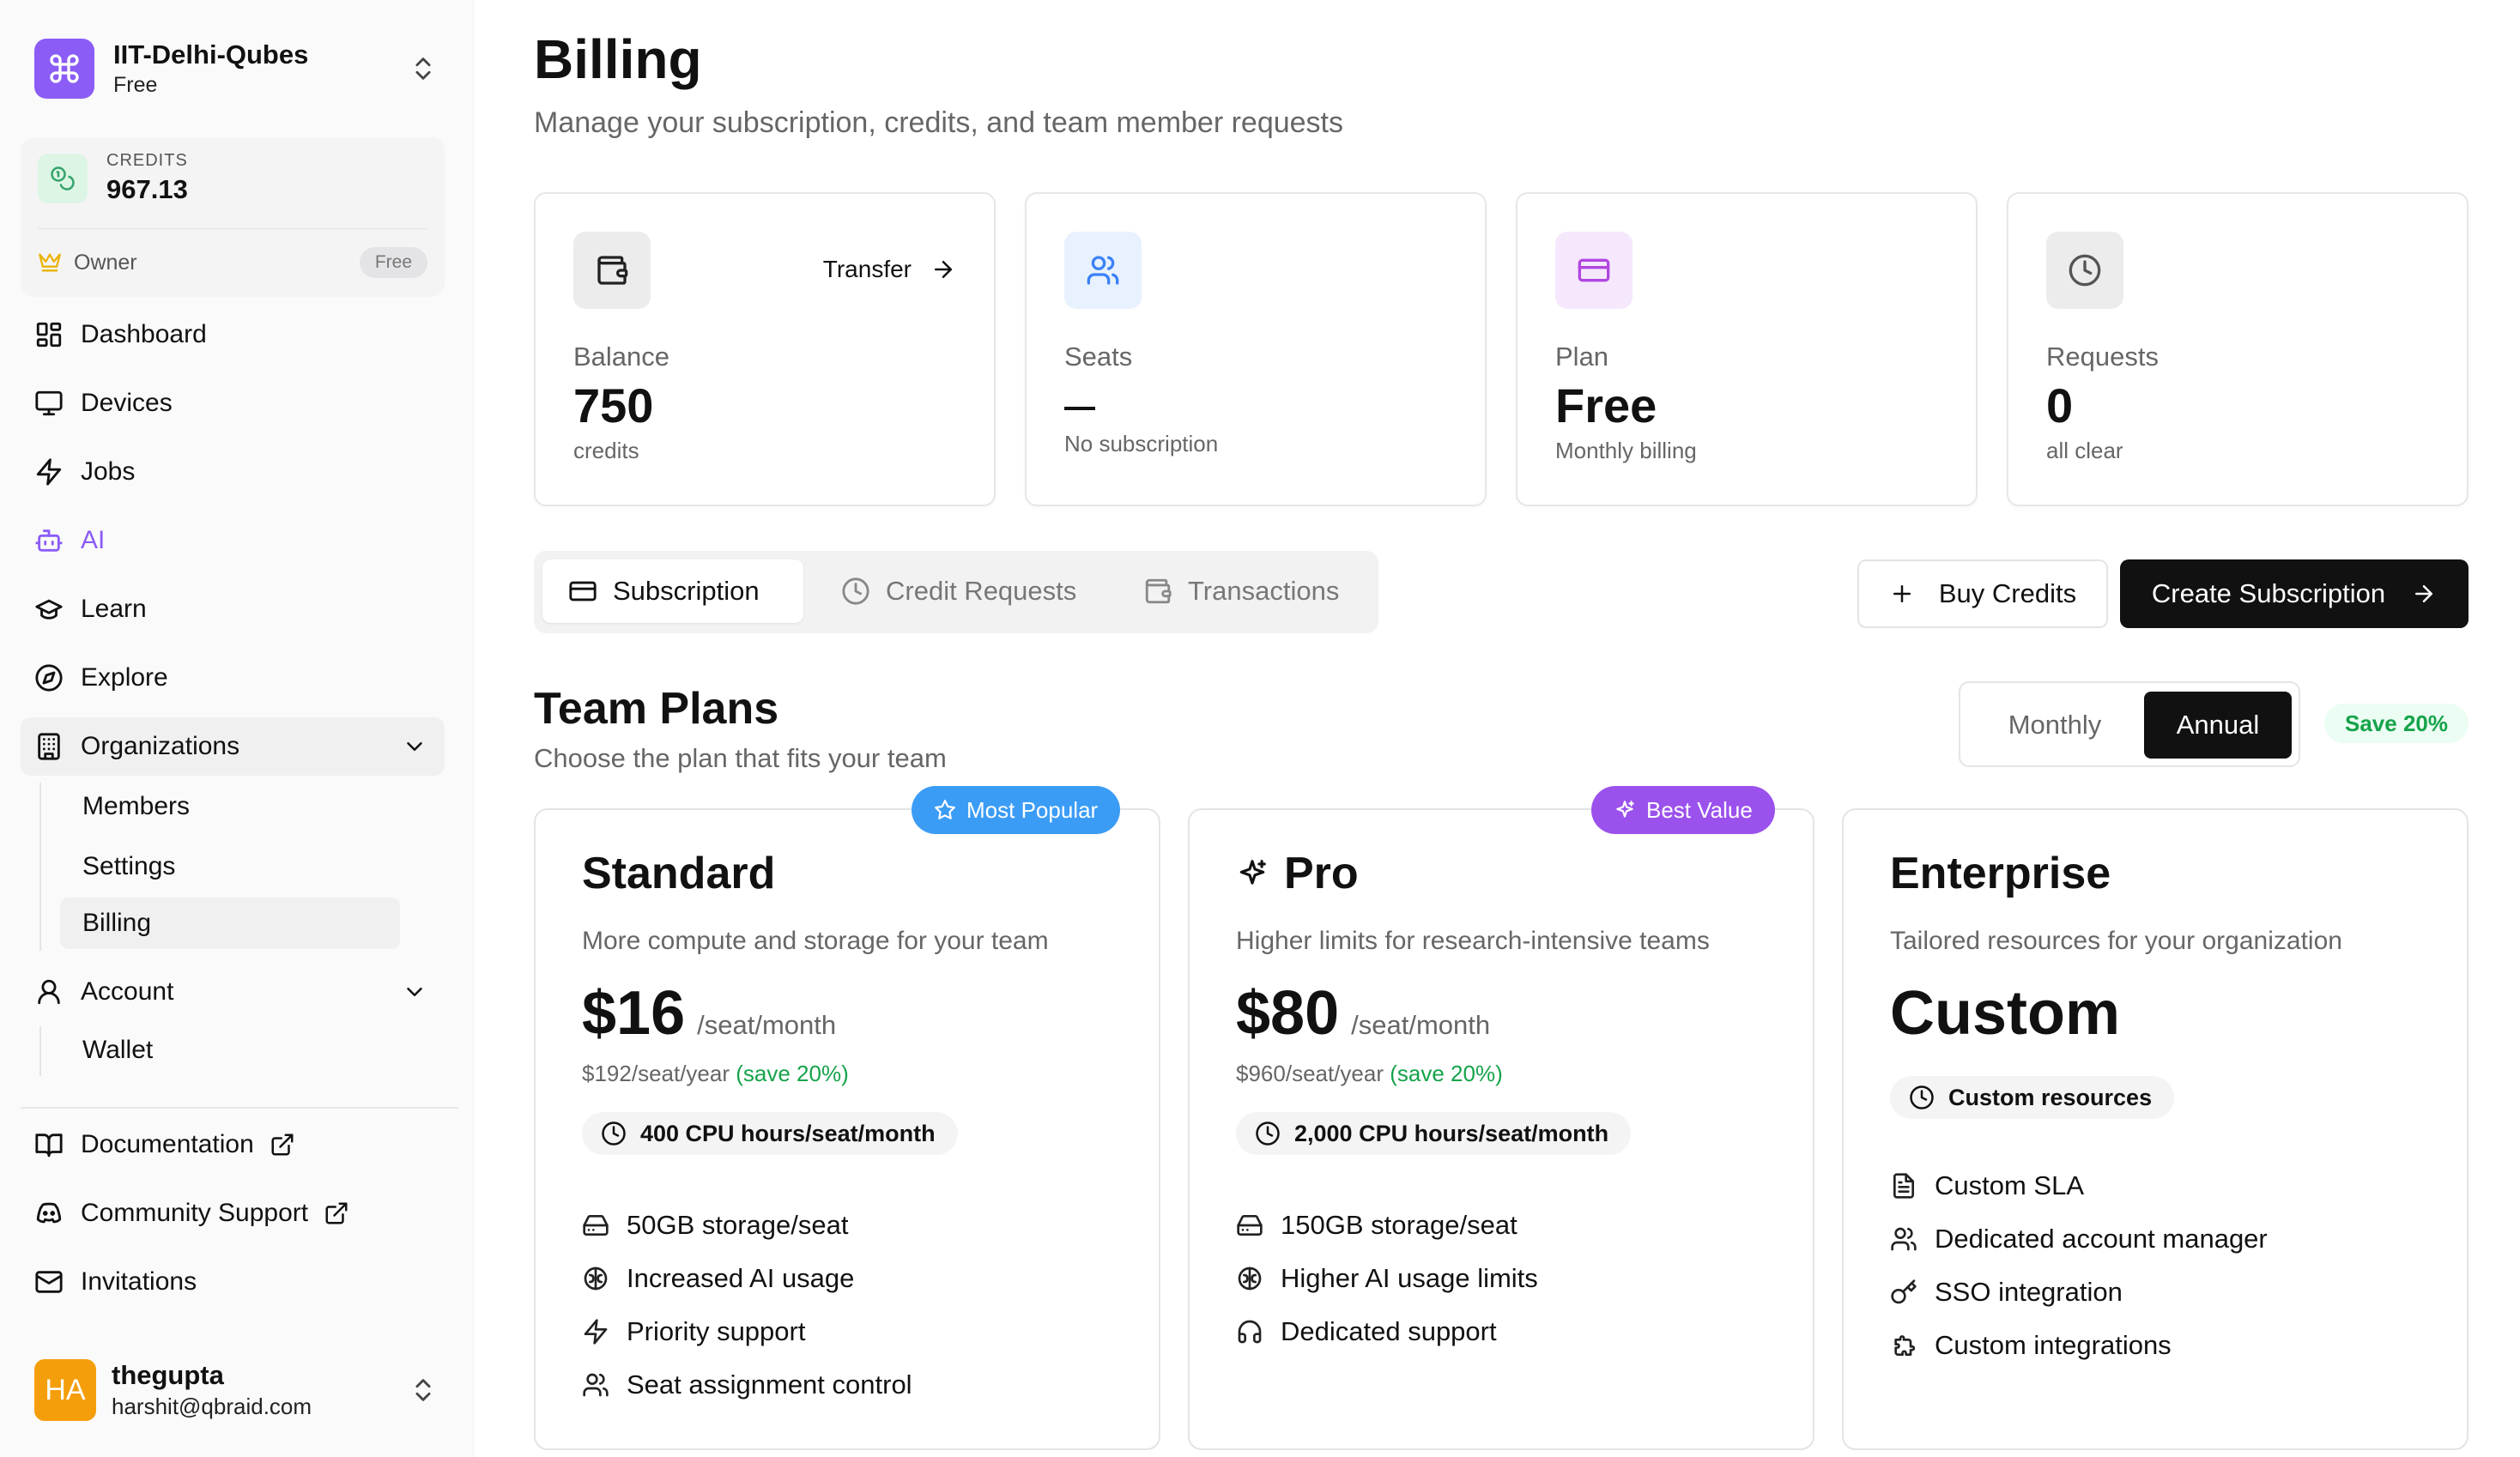  I want to click on plus-icon, so click(1902, 593).